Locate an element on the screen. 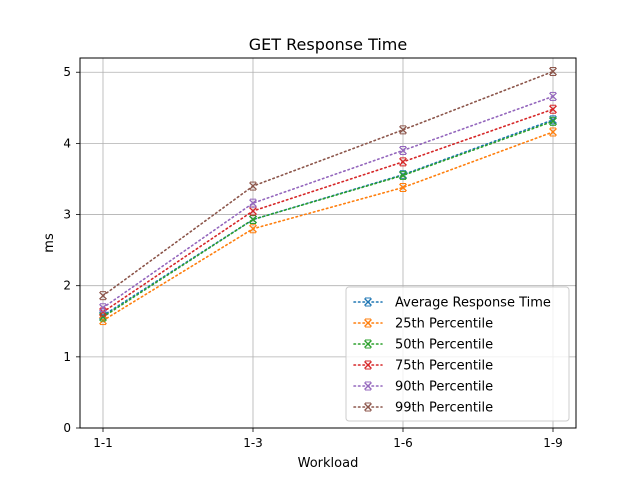 Image resolution: width=640 pixels, height=480 pixels. y-tick-label: 2 is located at coordinates (67, 286).